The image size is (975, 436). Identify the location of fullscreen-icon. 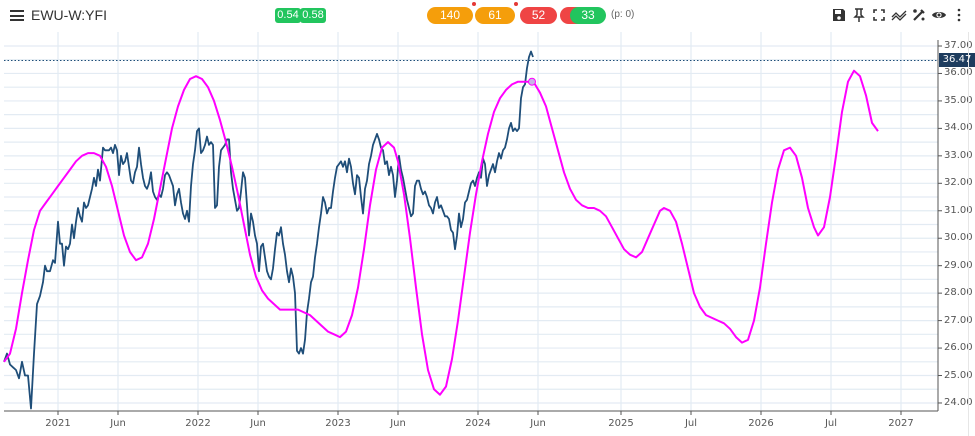
(879, 15).